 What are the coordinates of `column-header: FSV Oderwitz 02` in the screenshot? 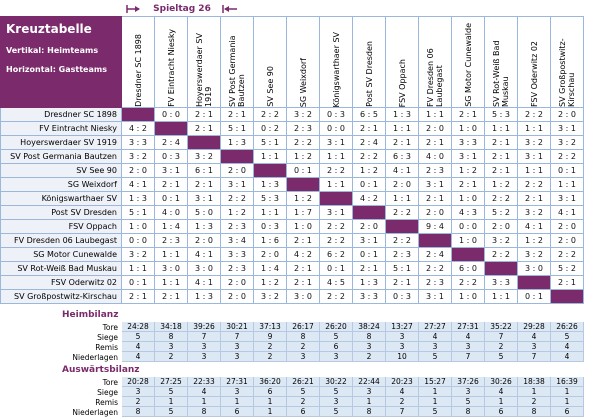 It's located at (534, 62).